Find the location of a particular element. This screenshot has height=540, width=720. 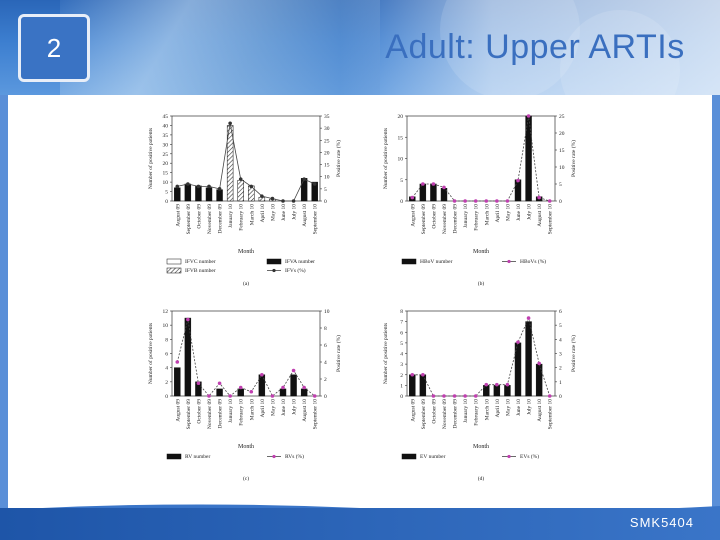

y-axis-label: Number of positive patients is located at coordinates (385, 353).